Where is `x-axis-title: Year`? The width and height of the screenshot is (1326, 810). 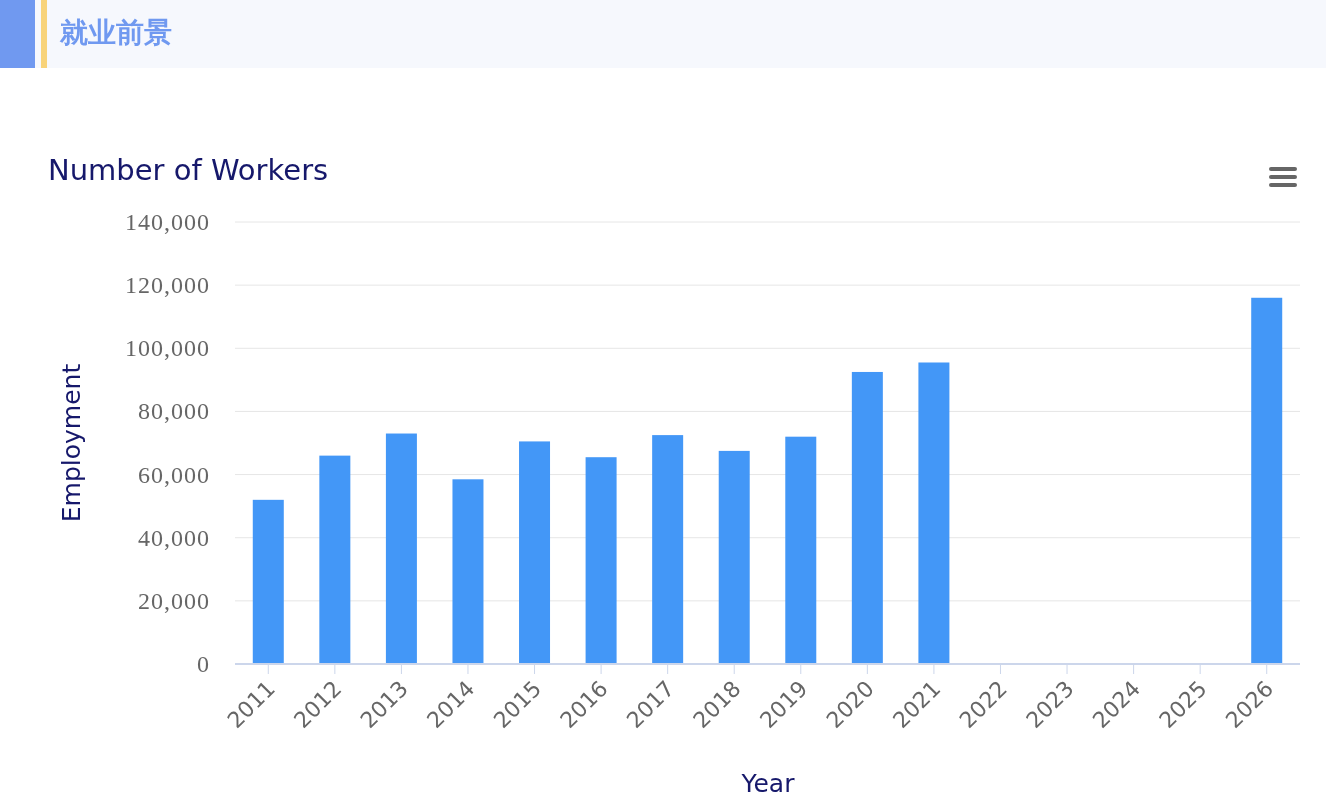 x-axis-title: Year is located at coordinates (768, 783).